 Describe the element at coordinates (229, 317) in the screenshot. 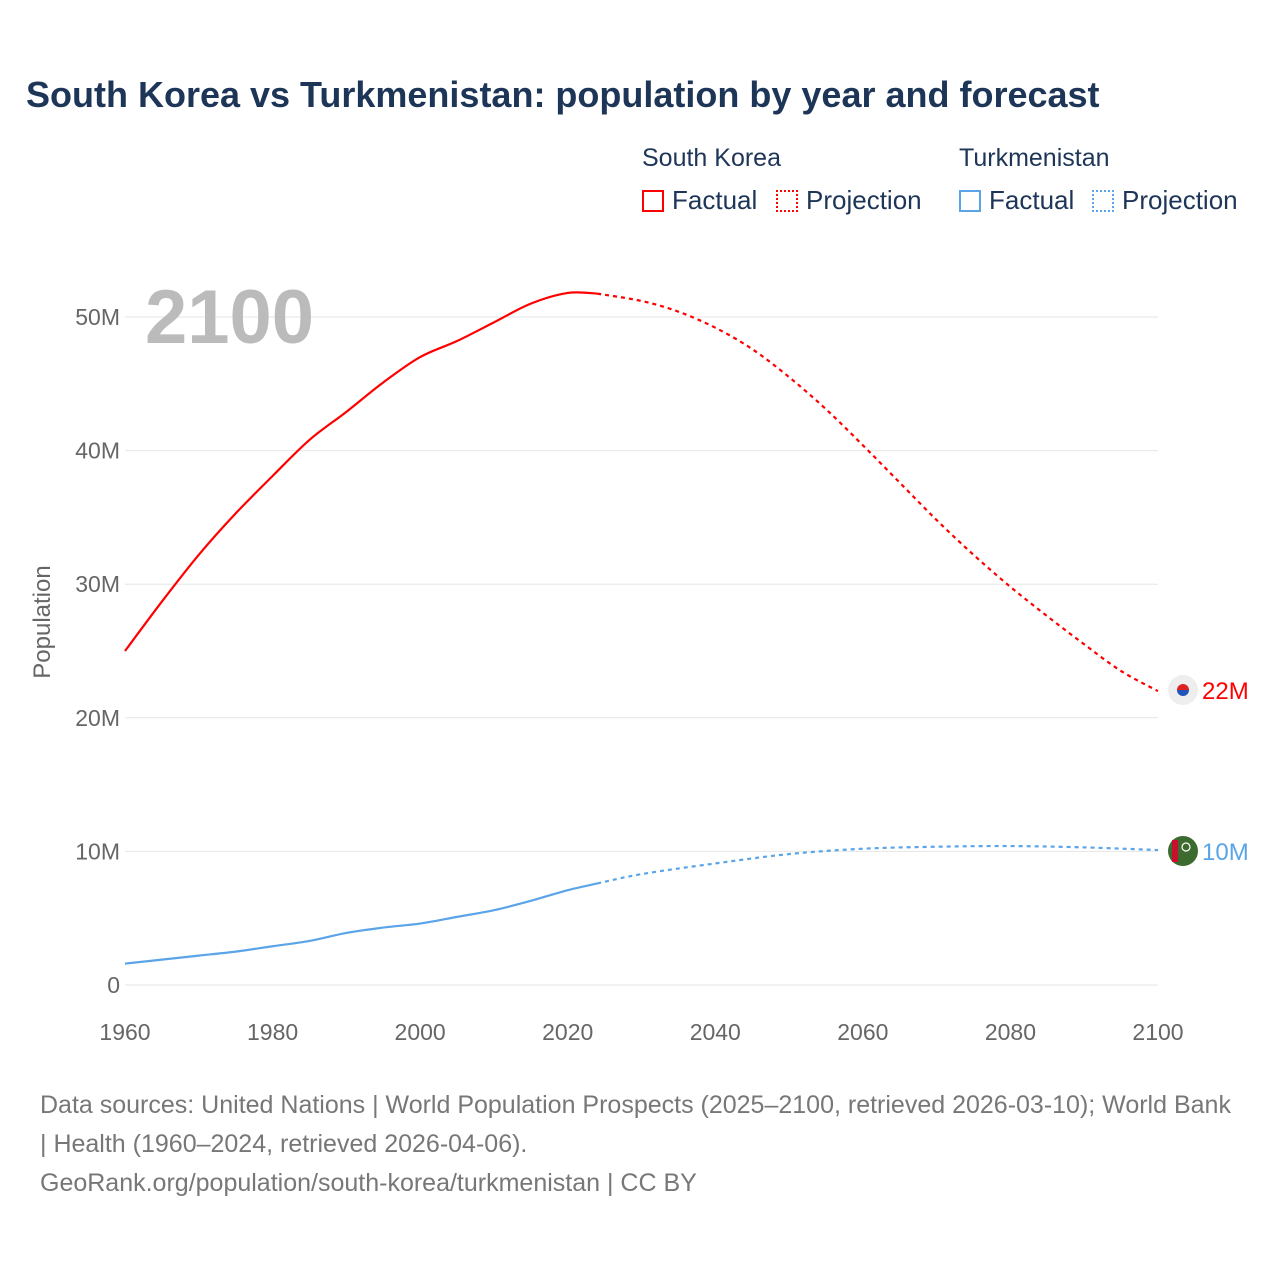

I see `year-label: 2100` at that location.